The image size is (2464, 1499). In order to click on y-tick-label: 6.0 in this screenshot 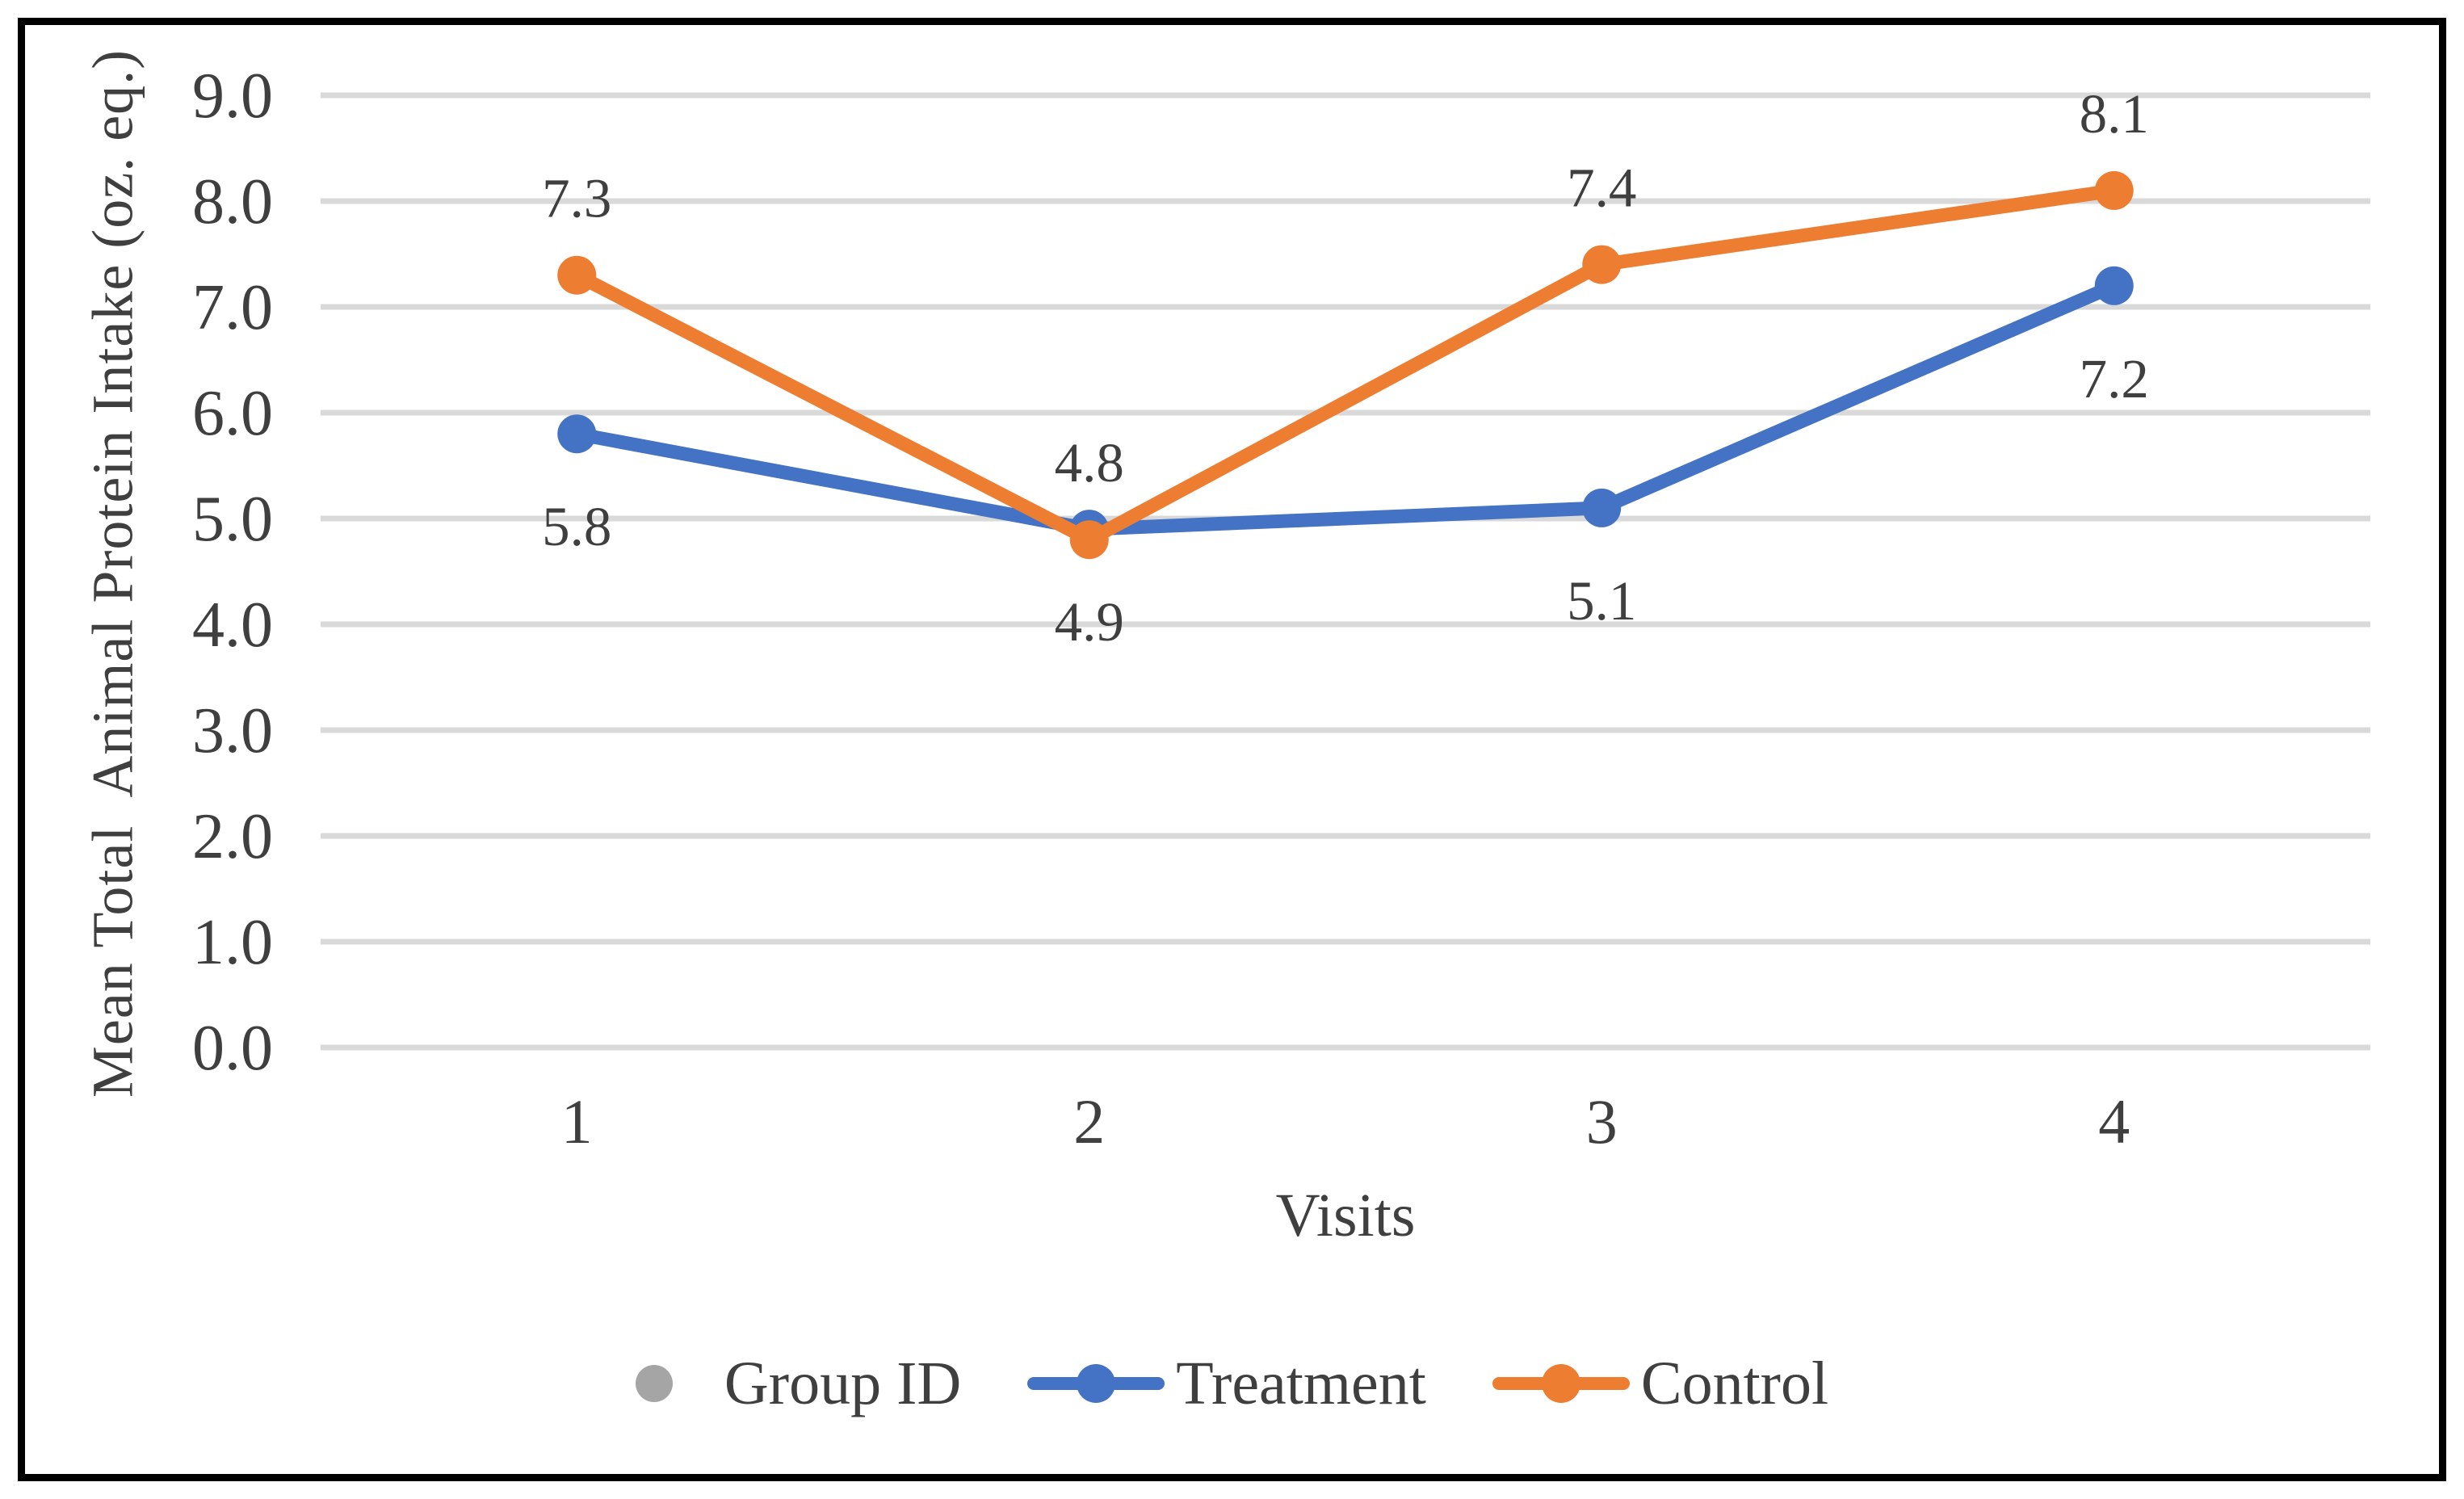, I will do `click(233, 413)`.